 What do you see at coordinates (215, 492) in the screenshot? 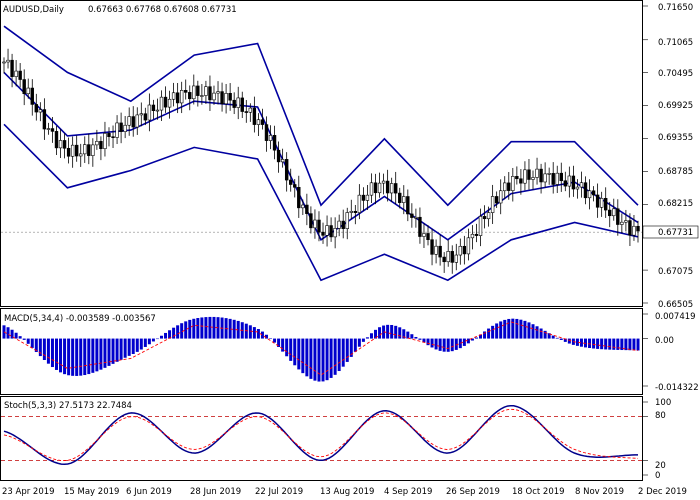
I see `date-tick-label: 28 Jun 2019` at bounding box center [215, 492].